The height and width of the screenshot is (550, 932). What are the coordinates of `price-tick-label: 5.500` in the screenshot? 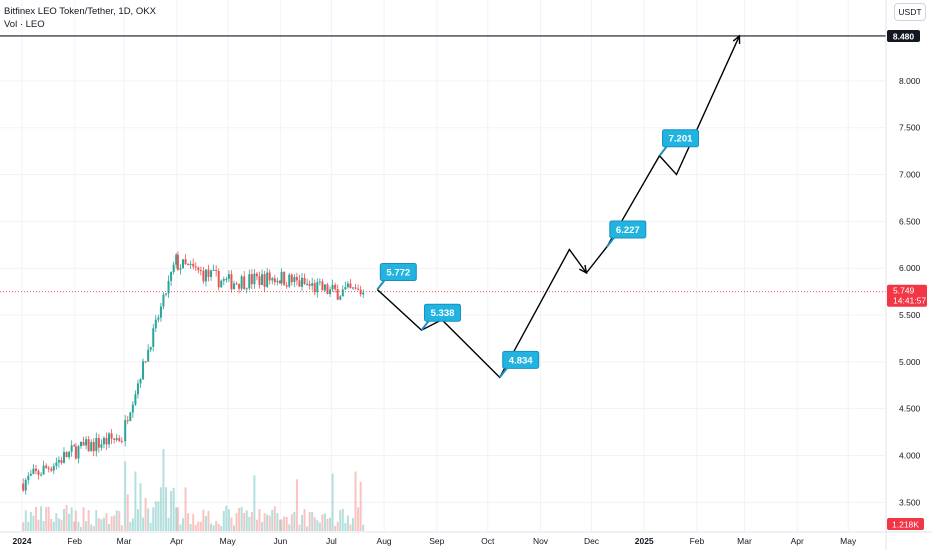 It's located at (910, 315).